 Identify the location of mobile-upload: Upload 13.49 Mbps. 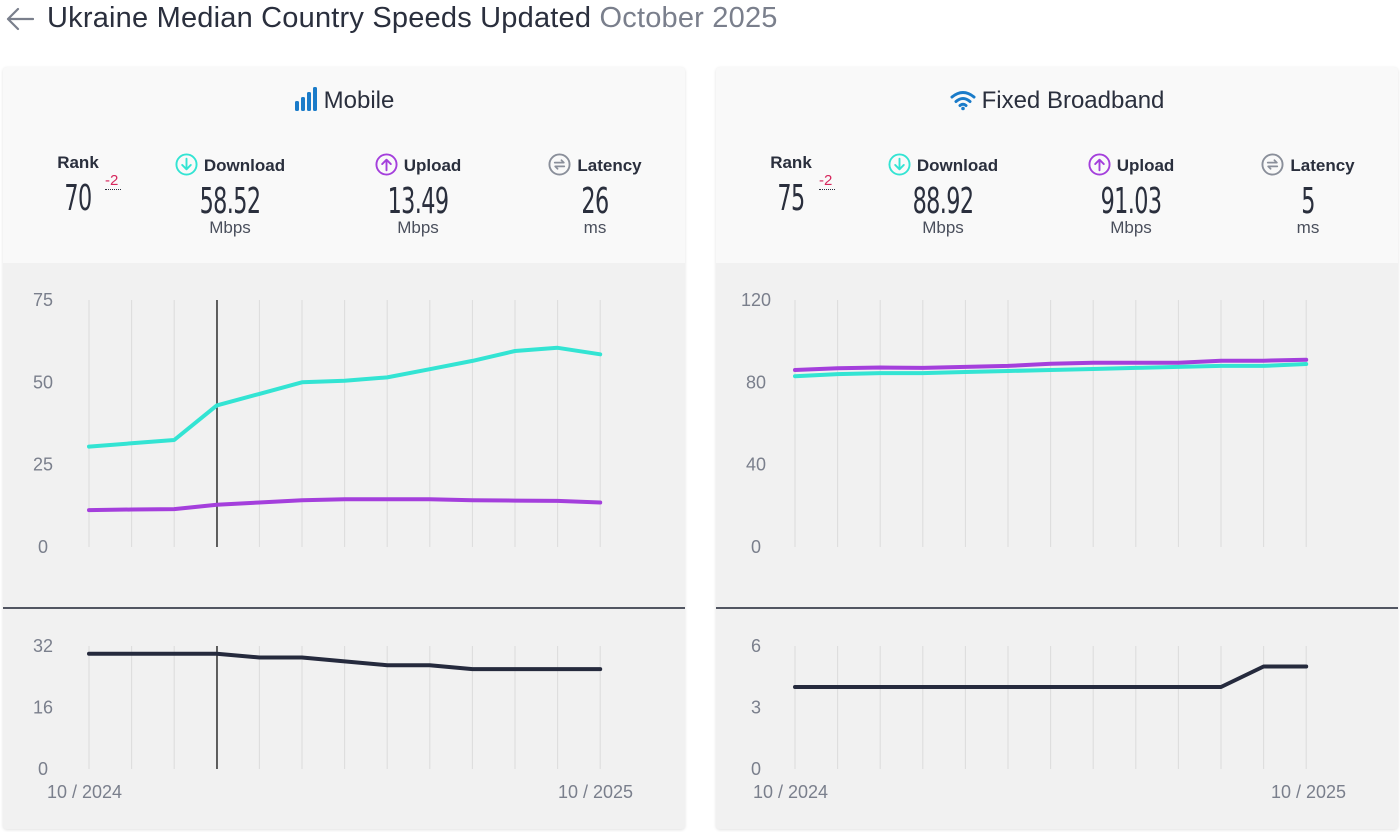
(418, 195).